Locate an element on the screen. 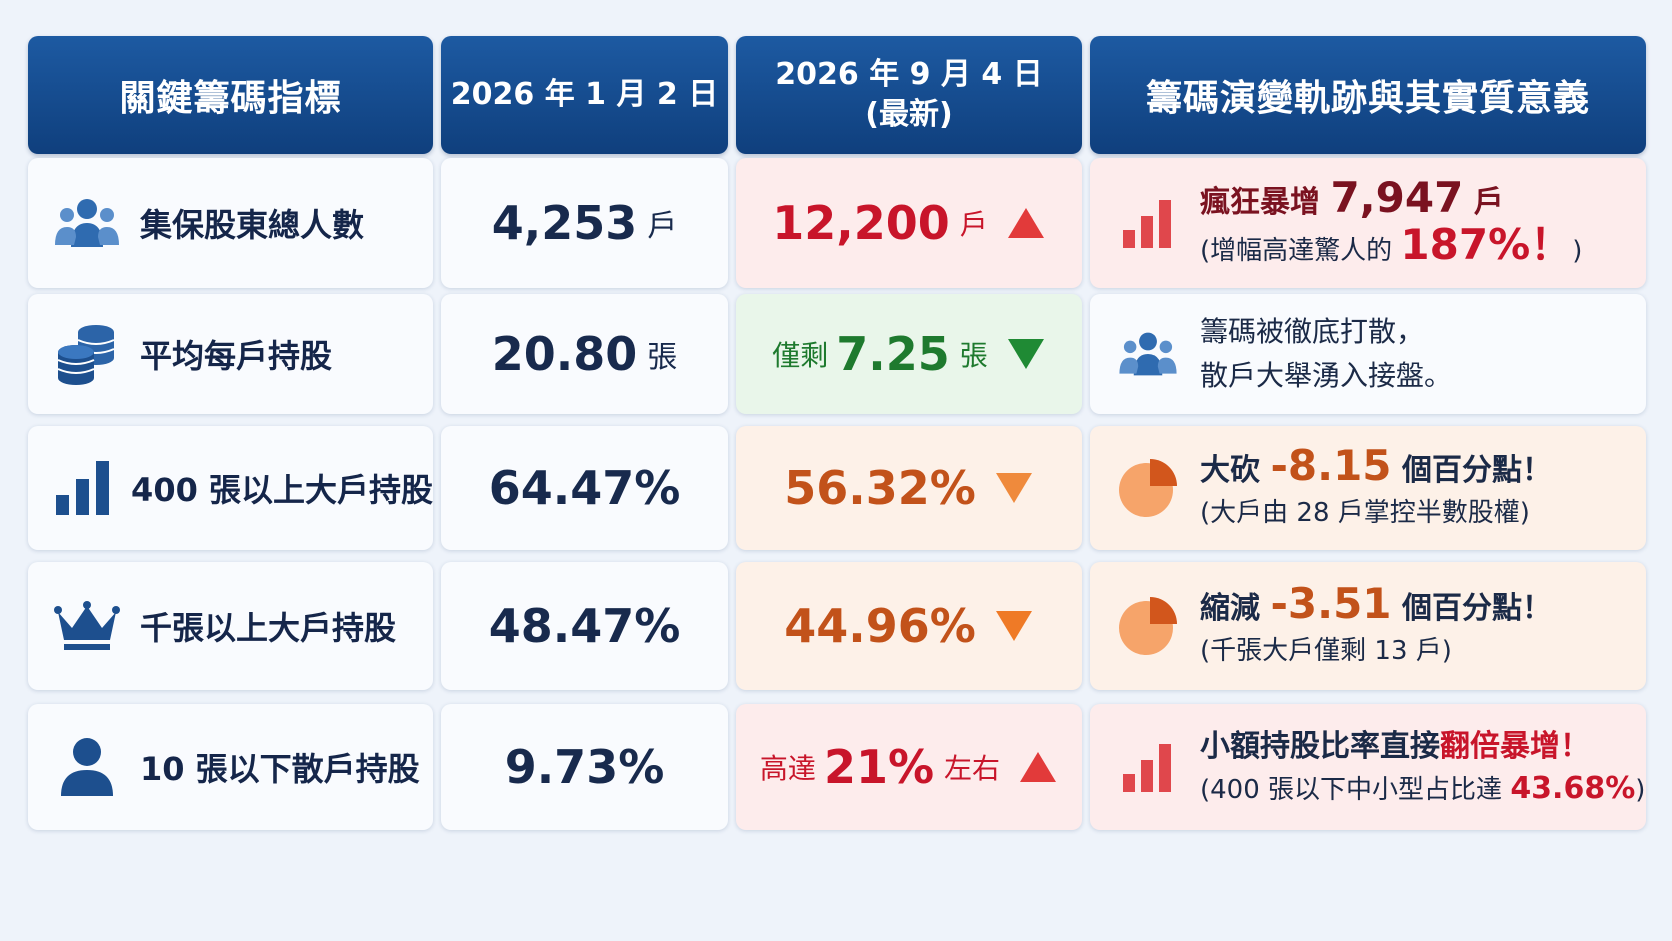 Image resolution: width=1672 pixels, height=941 pixels. meaning-cell: 小額持股比率直接翻倍暴增！ (400 張以下中小型占比達 43.68%) is located at coordinates (1368, 767).